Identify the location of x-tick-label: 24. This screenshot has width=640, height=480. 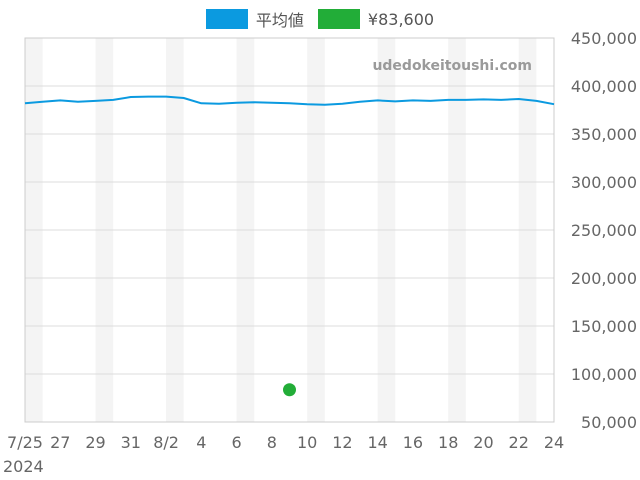
(554, 442).